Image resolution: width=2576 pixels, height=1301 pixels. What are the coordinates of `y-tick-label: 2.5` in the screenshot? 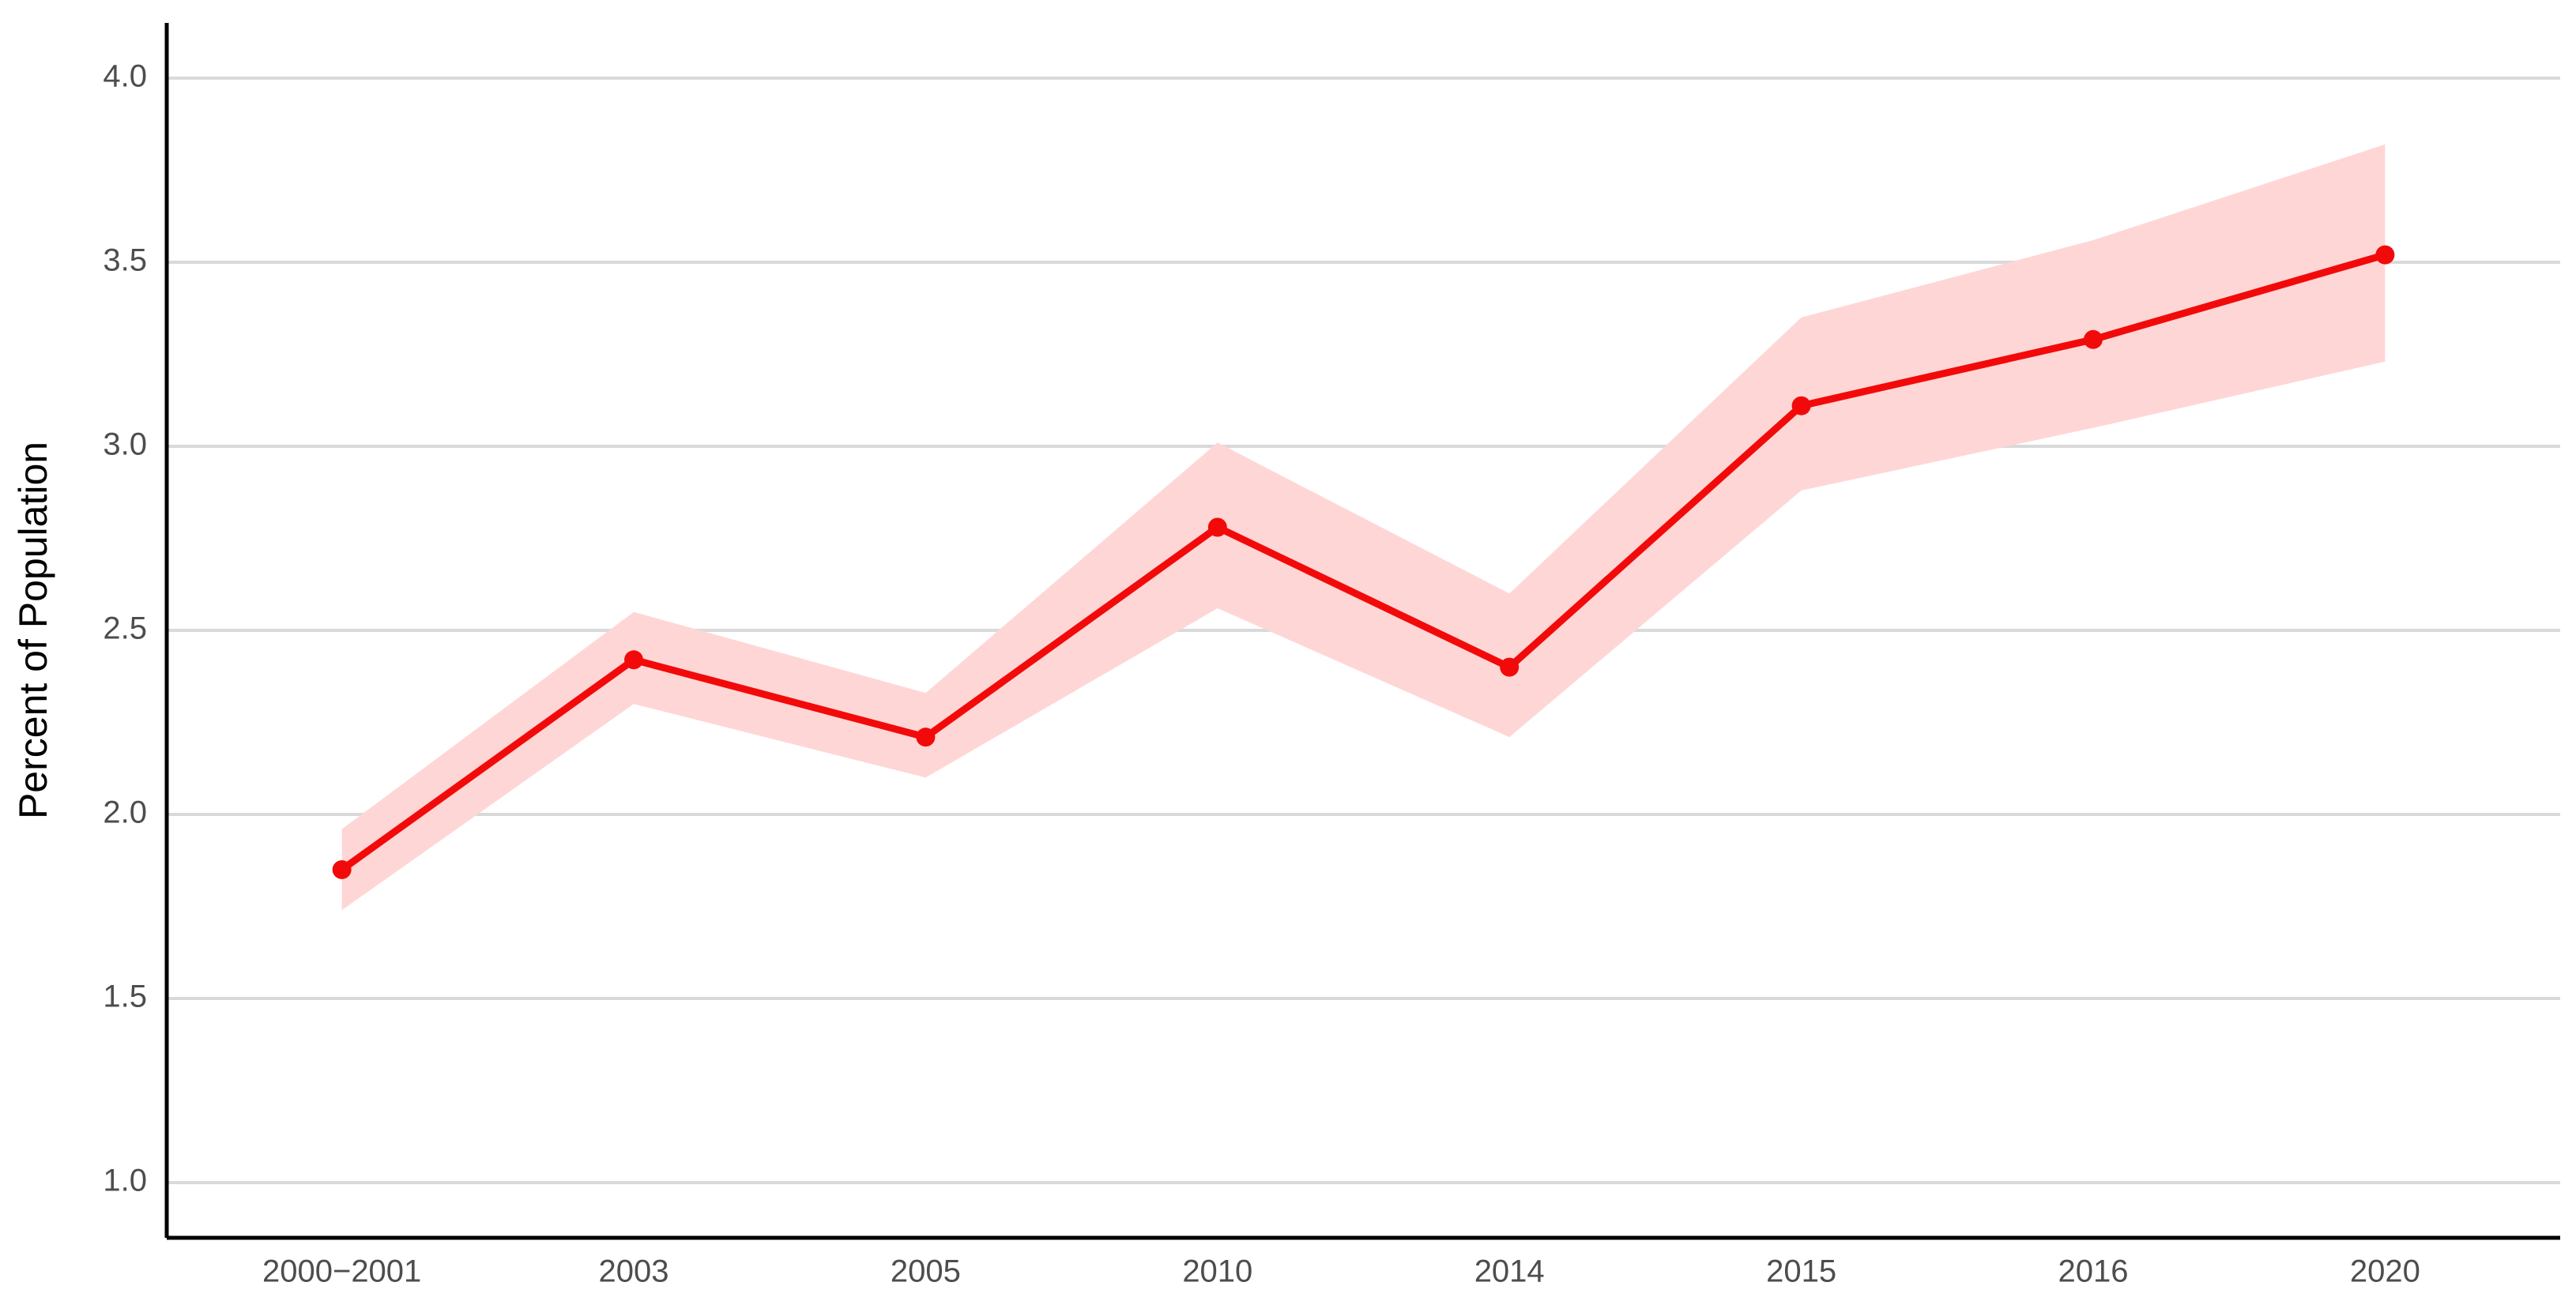 It's located at (125, 628).